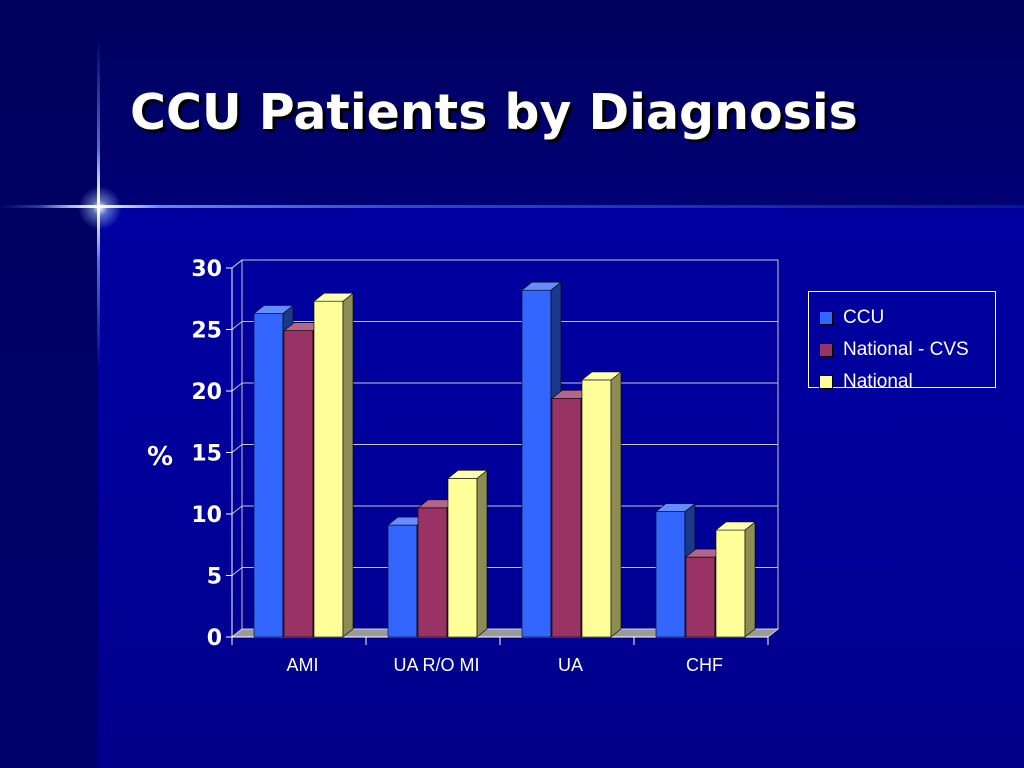 The image size is (1024, 768). Describe the element at coordinates (735, 526) in the screenshot. I see `bar-chf-national-top` at that location.